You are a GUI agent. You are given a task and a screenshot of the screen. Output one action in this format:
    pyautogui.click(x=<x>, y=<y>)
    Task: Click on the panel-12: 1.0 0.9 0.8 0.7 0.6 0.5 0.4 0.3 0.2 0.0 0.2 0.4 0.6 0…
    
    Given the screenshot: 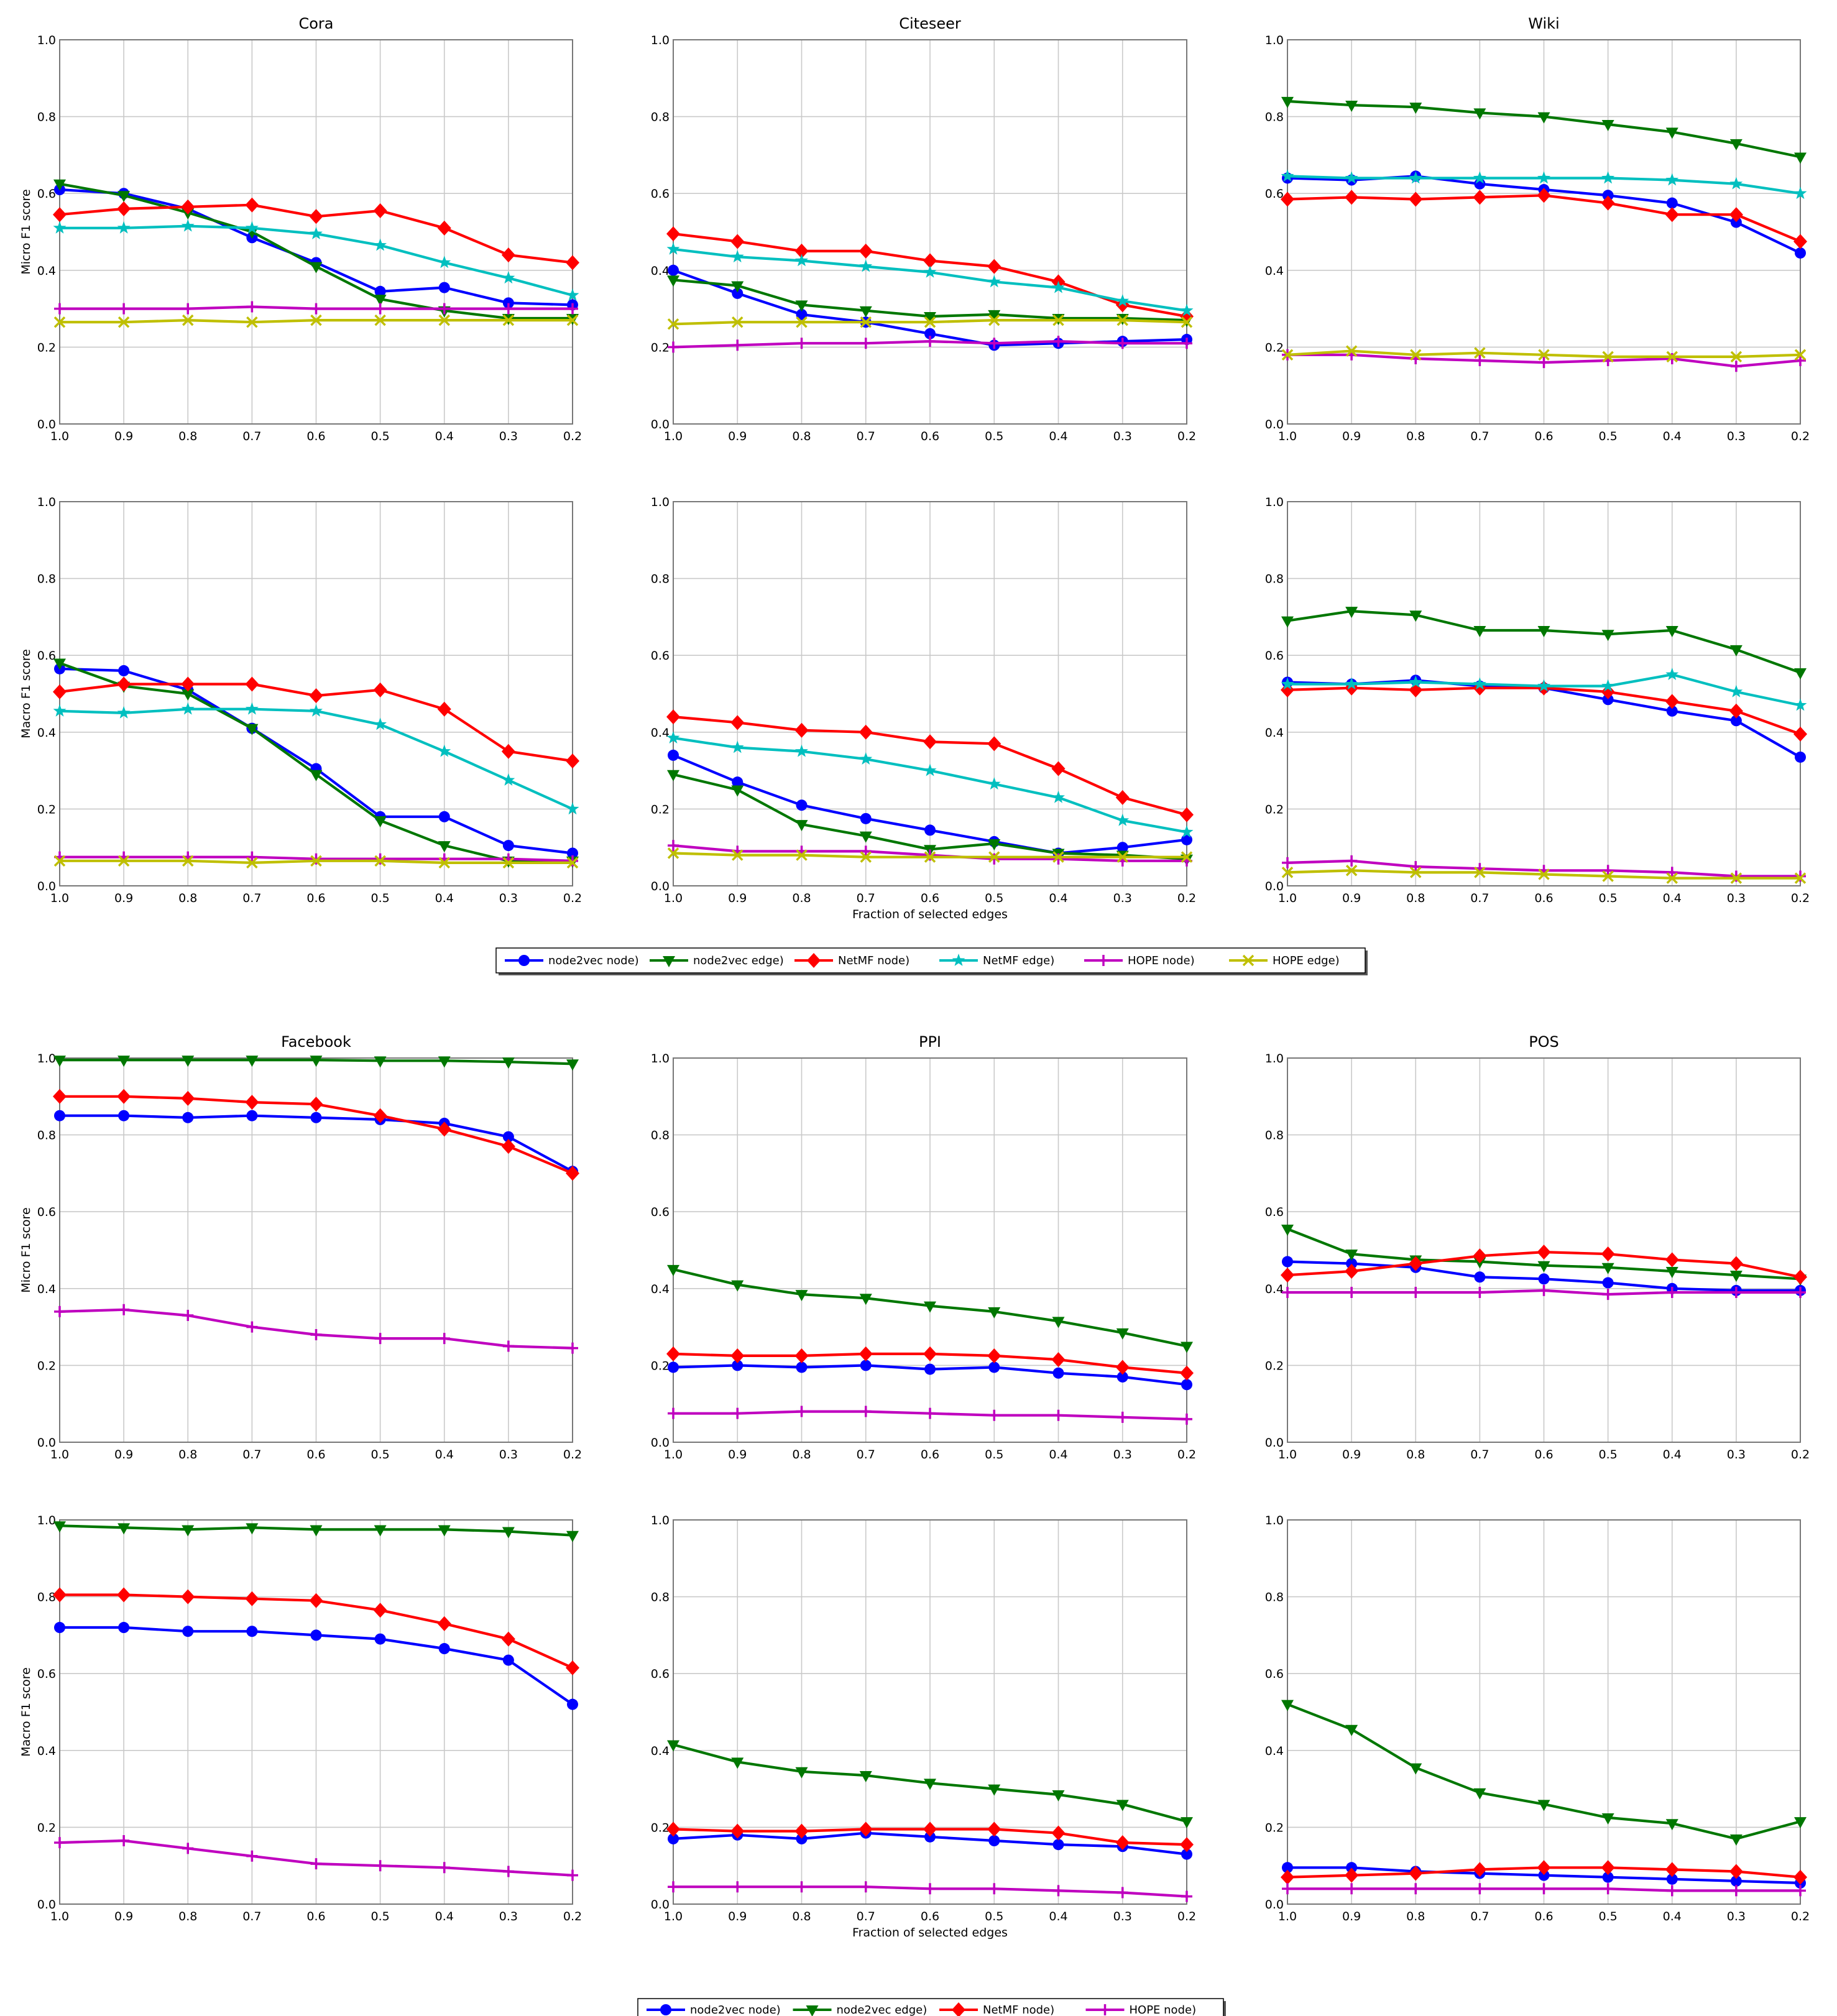 What is the action you would take?
    pyautogui.click(x=1537, y=1718)
    